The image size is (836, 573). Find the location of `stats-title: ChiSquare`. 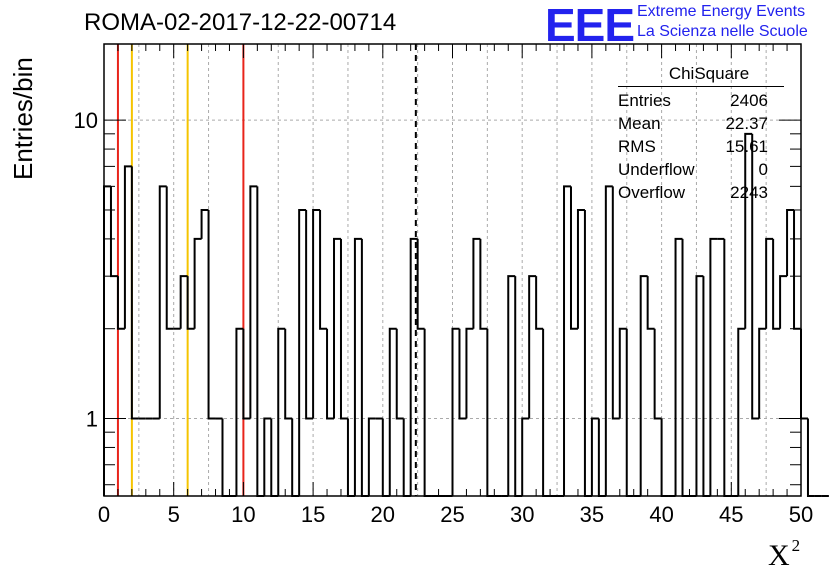

stats-title: ChiSquare is located at coordinates (709, 73).